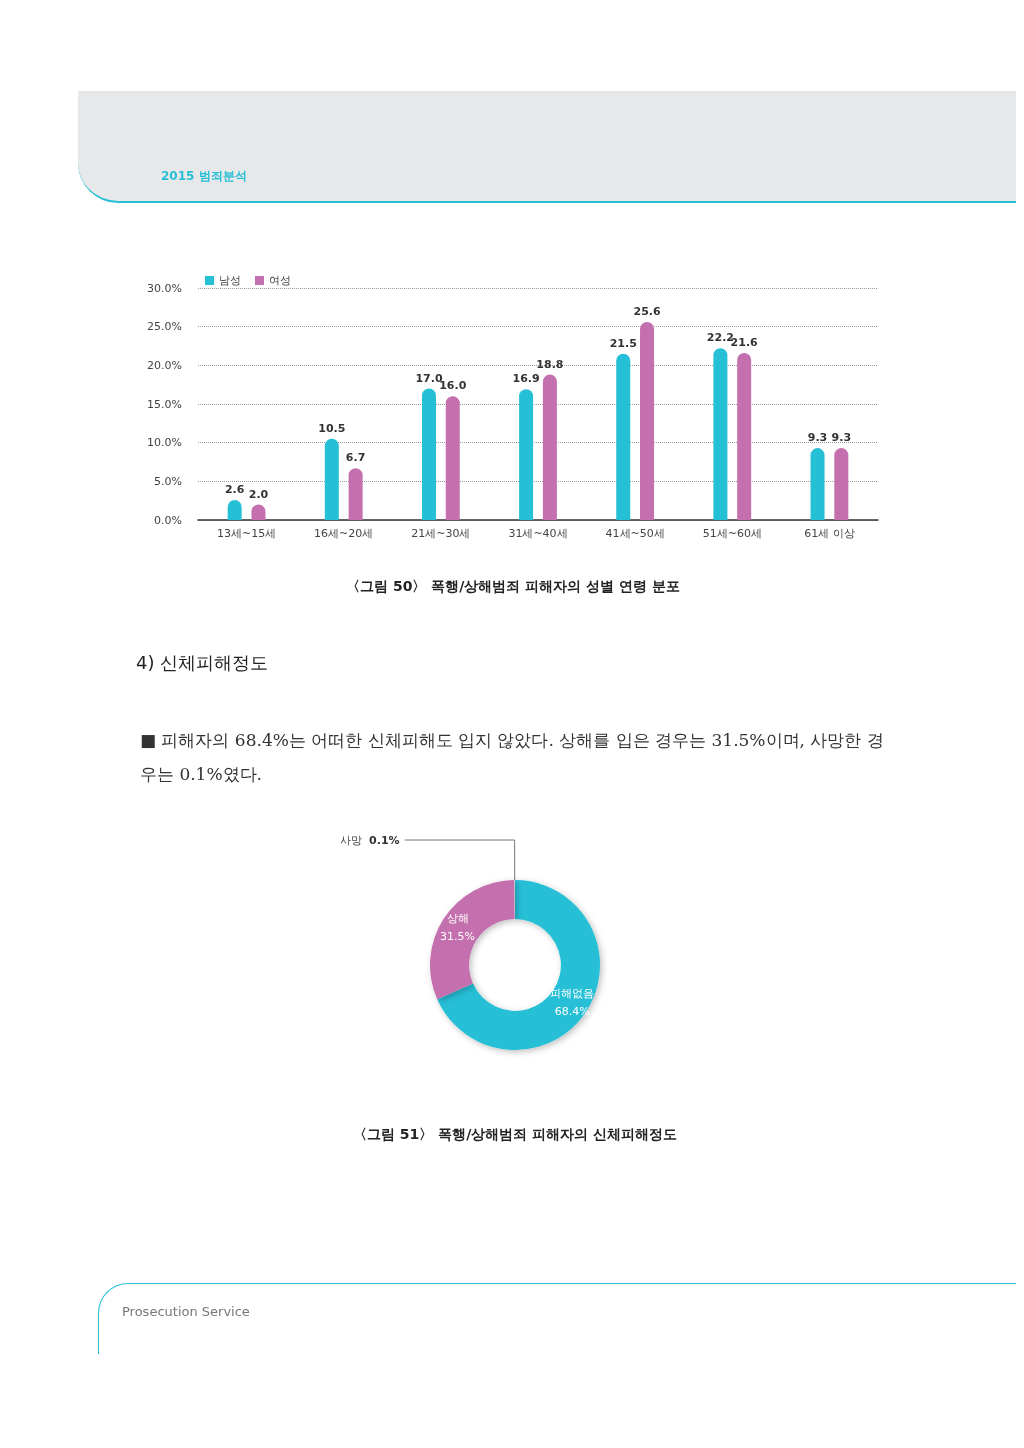 The image size is (1024, 1448). Describe the element at coordinates (538, 533) in the screenshot. I see `x-tick-label: 31세~40세` at that location.